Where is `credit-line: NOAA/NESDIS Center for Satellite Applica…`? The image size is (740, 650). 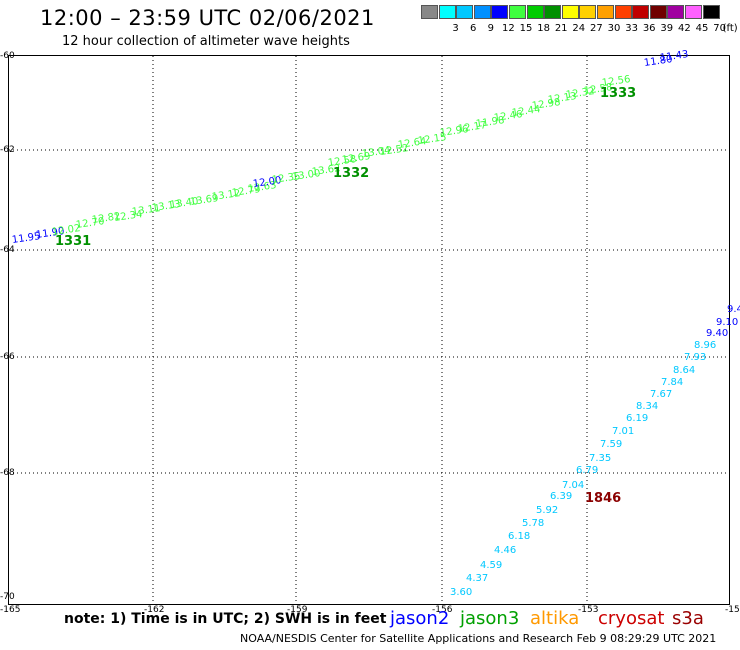 credit-line: NOAA/NESDIS Center for Satellite Applica… is located at coordinates (478, 638).